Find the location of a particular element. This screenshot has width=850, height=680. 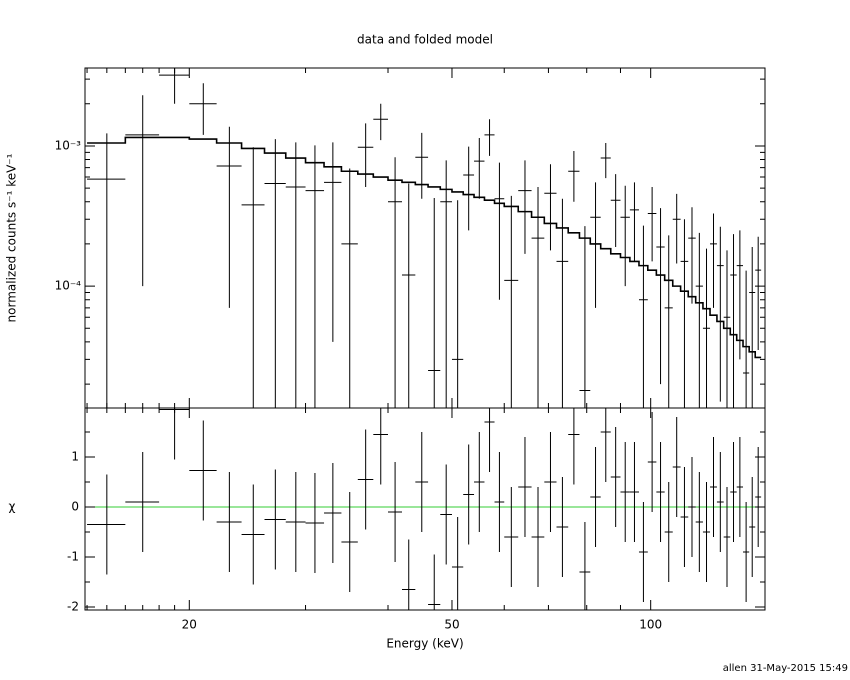

x-axis-label: Energy (keV) is located at coordinates (424, 644).